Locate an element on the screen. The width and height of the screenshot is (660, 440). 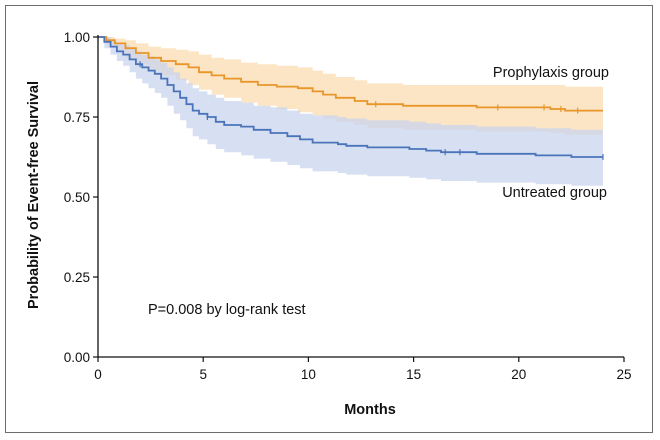
y-tick-label: 1.00 is located at coordinates (77, 37).